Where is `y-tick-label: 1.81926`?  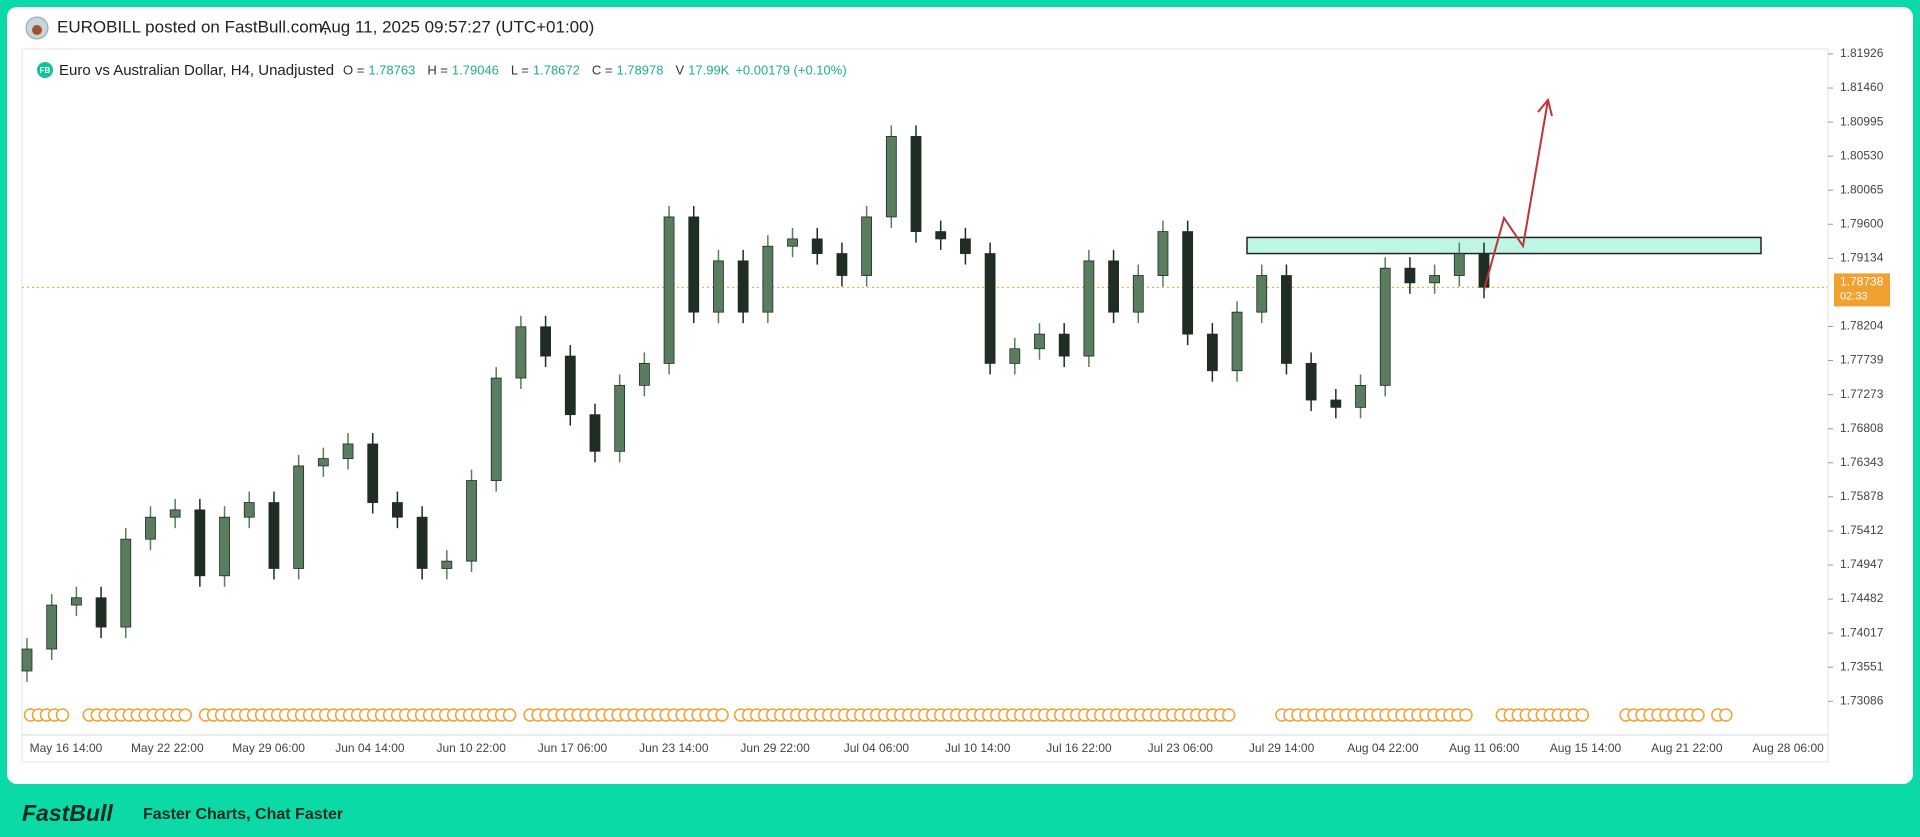 y-tick-label: 1.81926 is located at coordinates (1862, 53).